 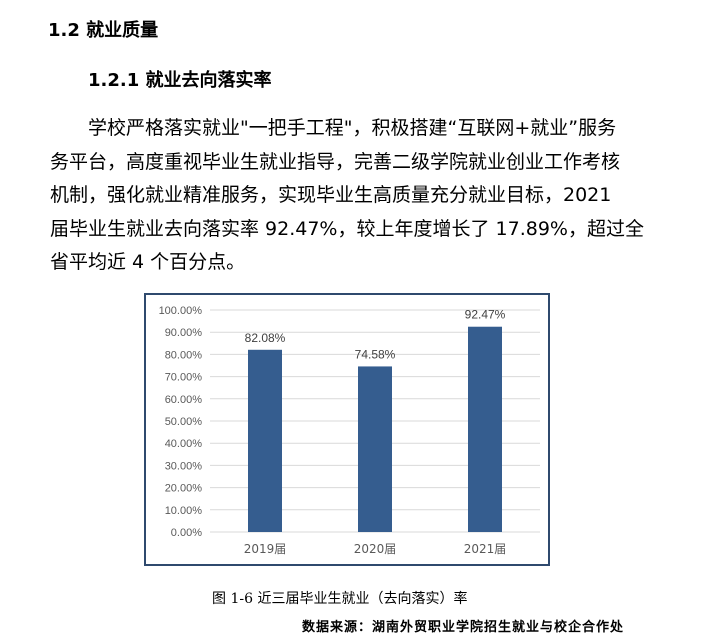 I want to click on subsection-title: 1.2.1 就业去向落实率, so click(x=180, y=80).